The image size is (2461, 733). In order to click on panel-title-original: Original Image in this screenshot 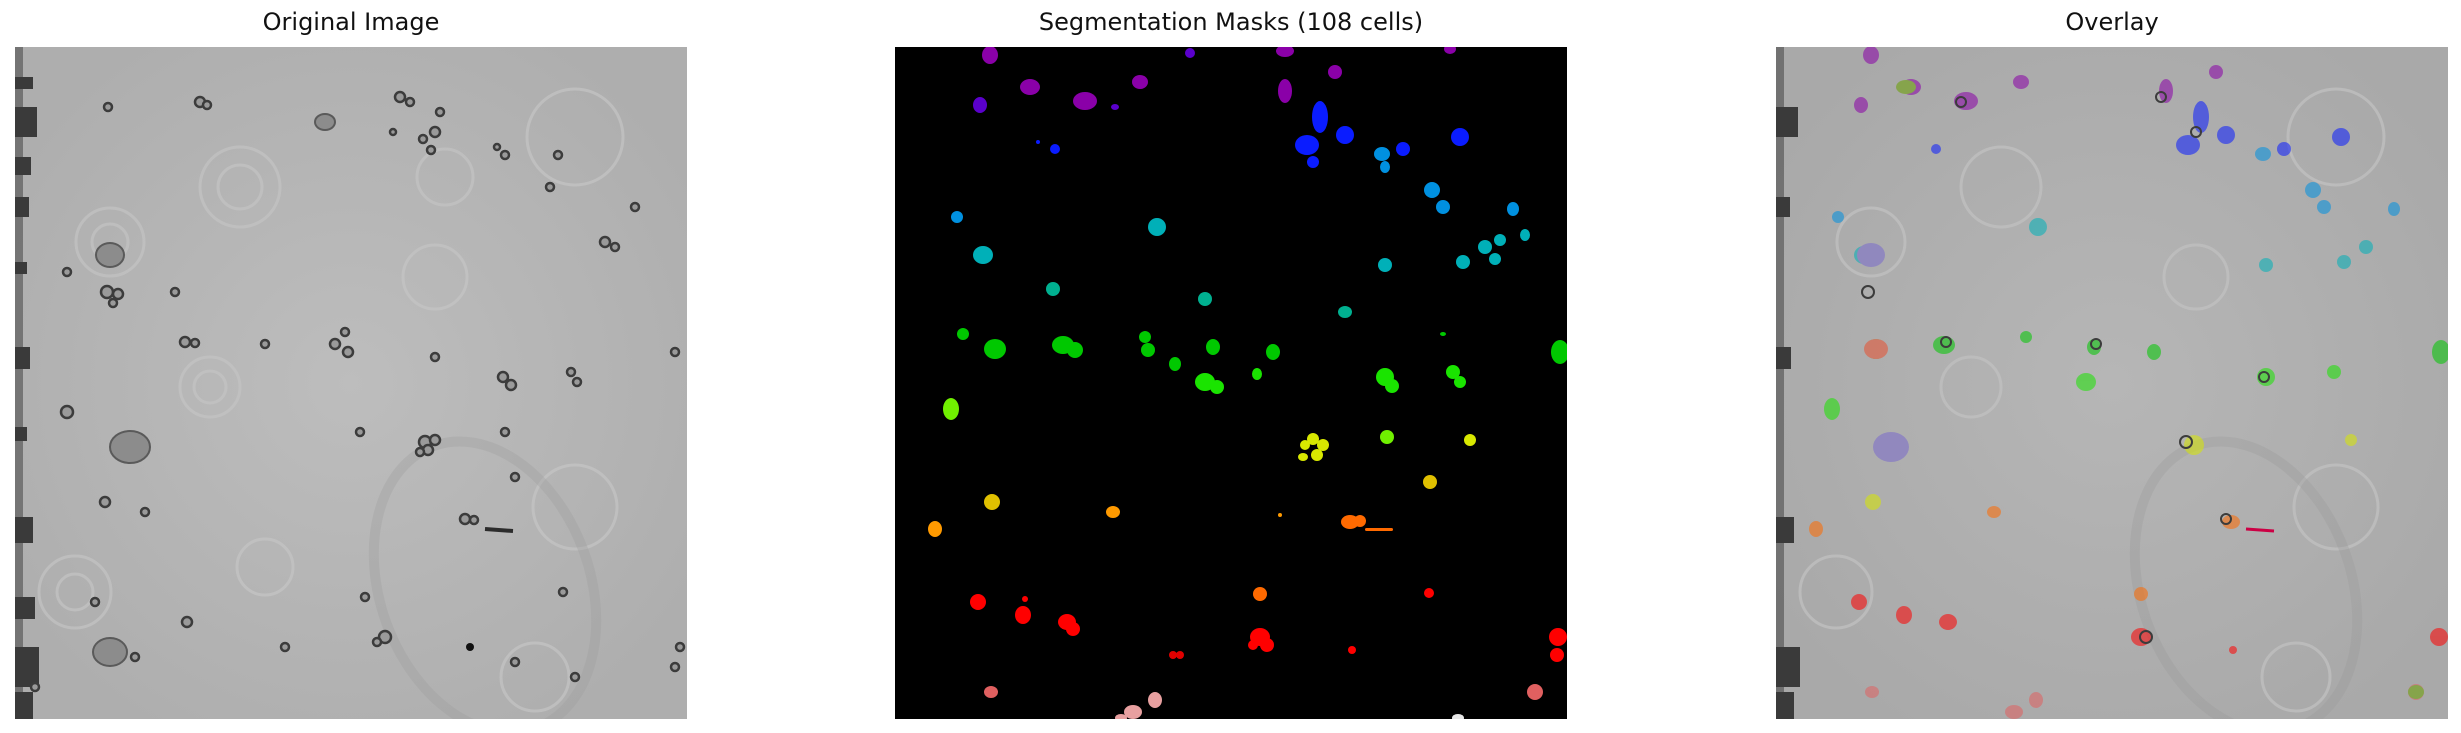, I will do `click(351, 22)`.